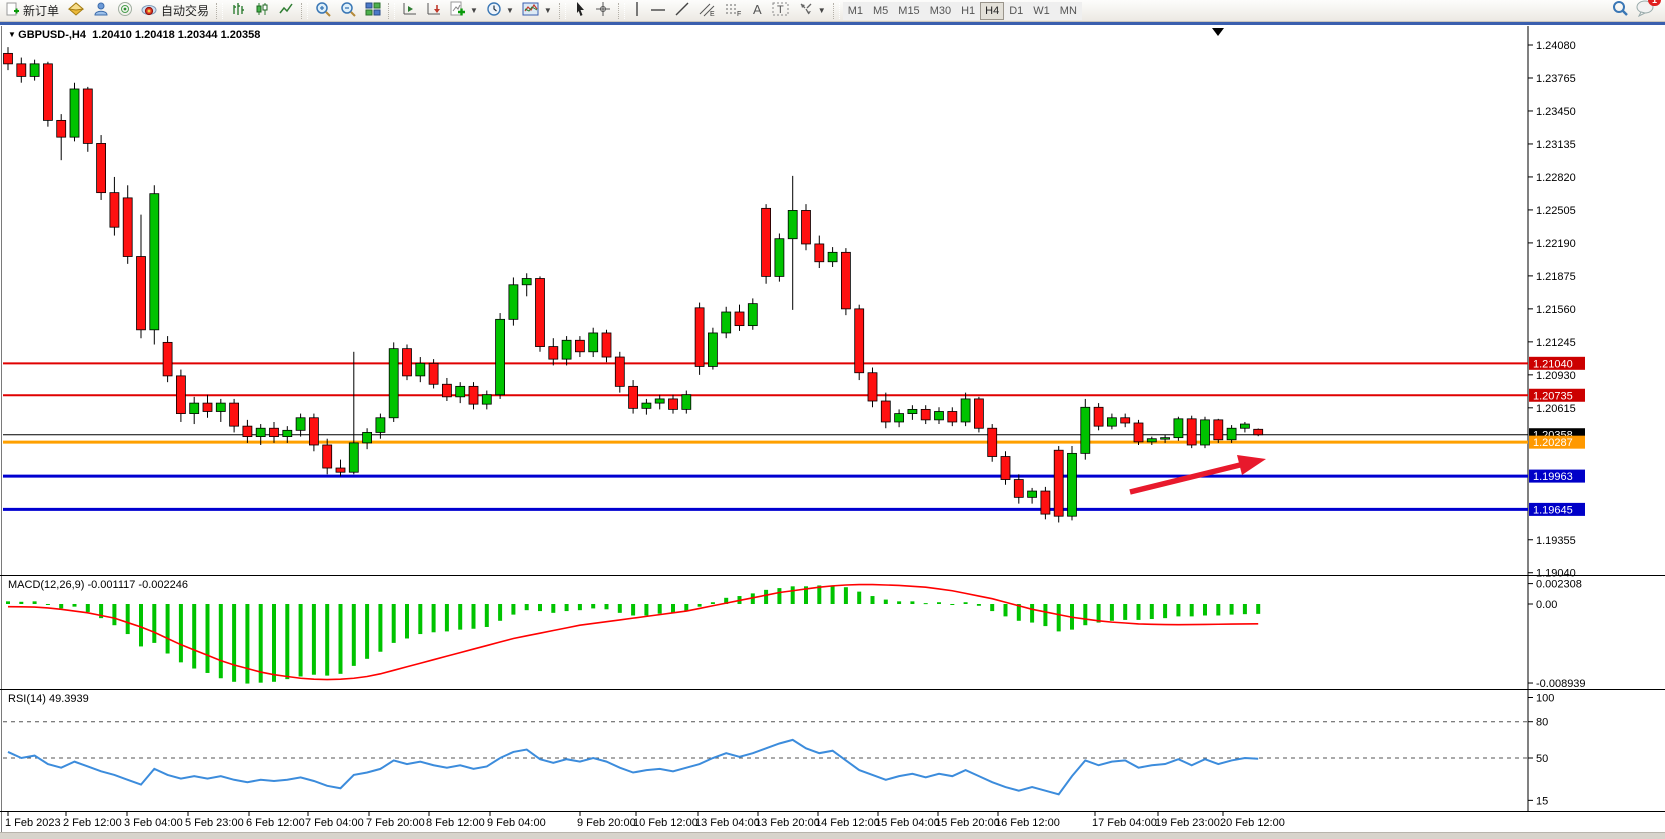 This screenshot has width=1665, height=839. What do you see at coordinates (33, 823) in the screenshot?
I see `time-tick-label: 1 Feb 2023` at bounding box center [33, 823].